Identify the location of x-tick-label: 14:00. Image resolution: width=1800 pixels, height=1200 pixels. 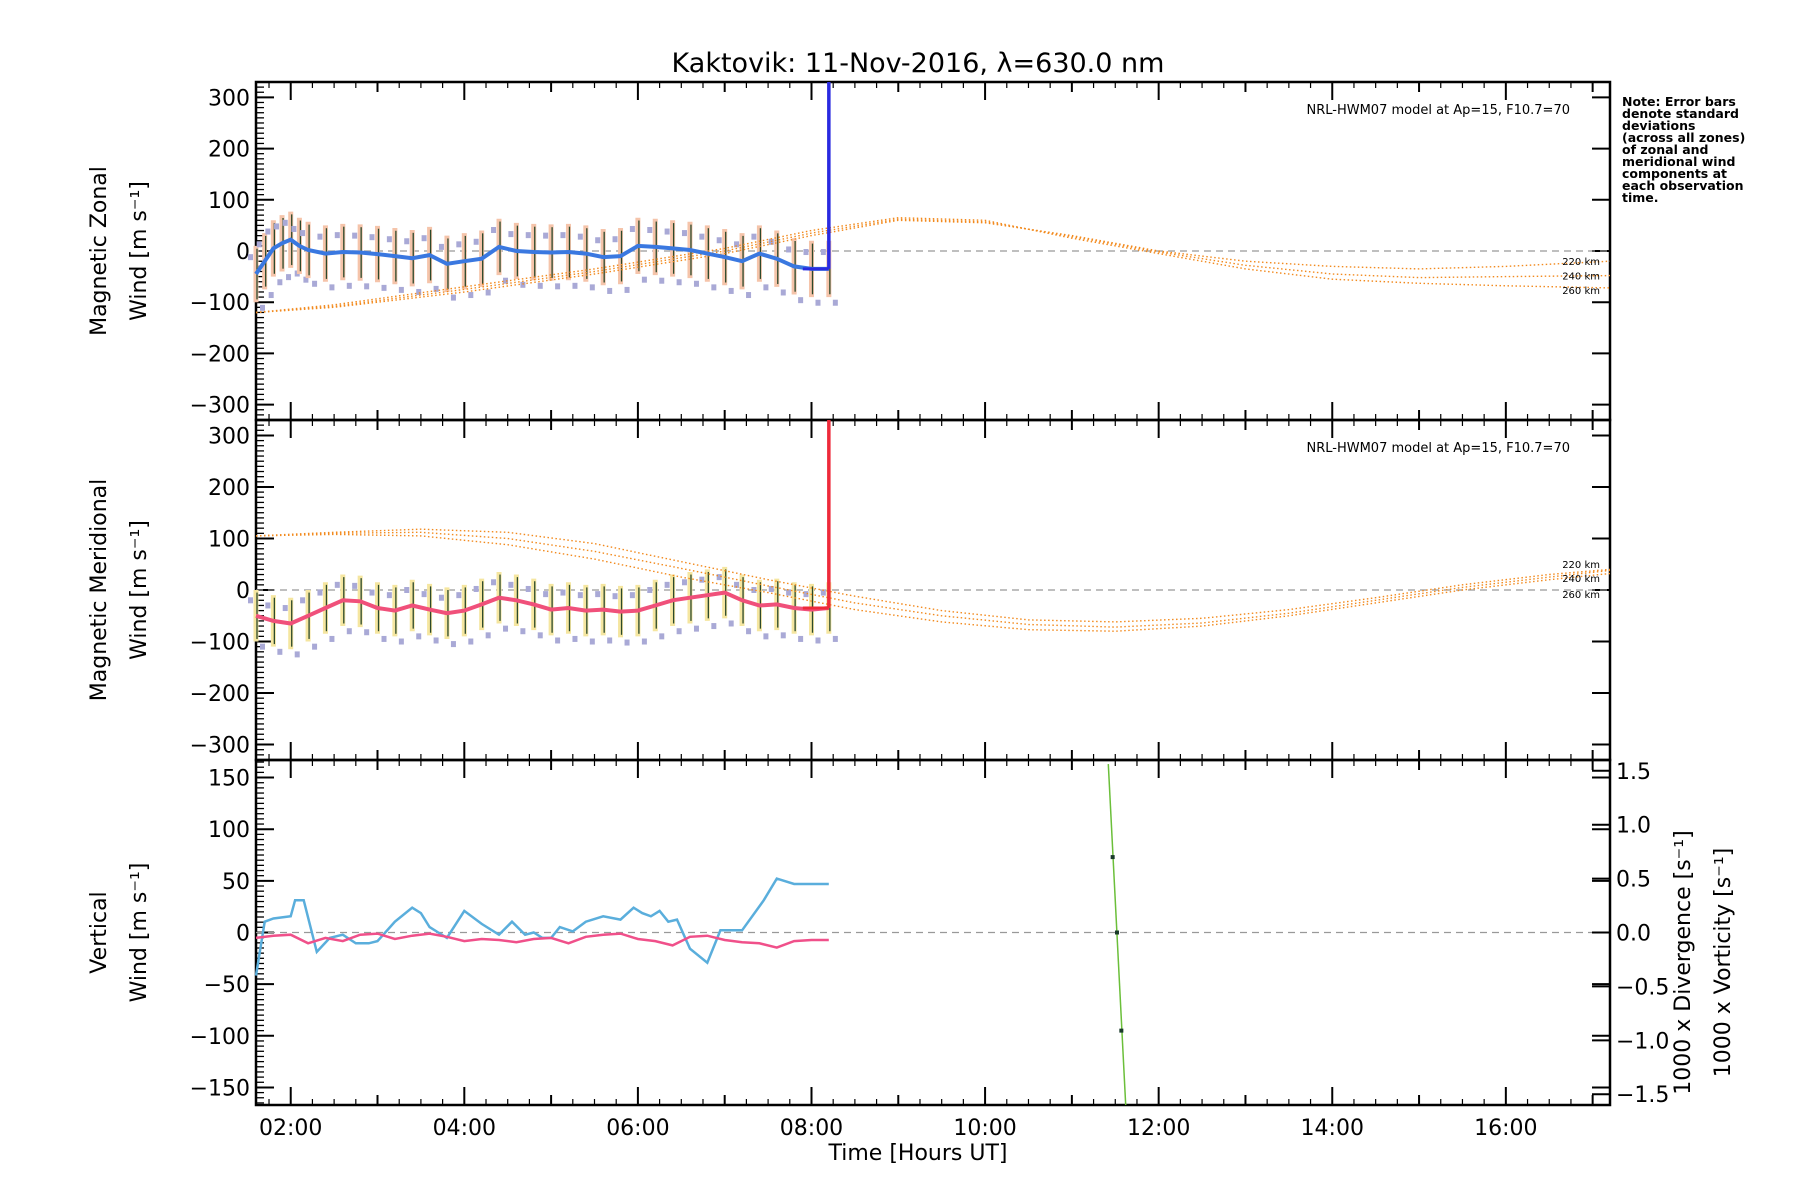
(1332, 1128).